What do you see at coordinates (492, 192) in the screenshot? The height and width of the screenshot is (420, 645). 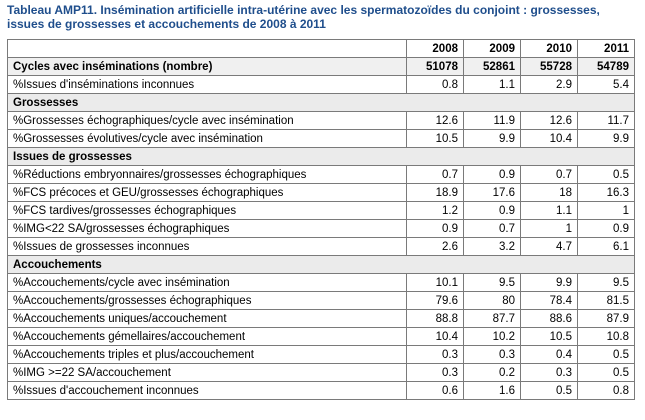 I see `value-cell-2009: 17.6` at bounding box center [492, 192].